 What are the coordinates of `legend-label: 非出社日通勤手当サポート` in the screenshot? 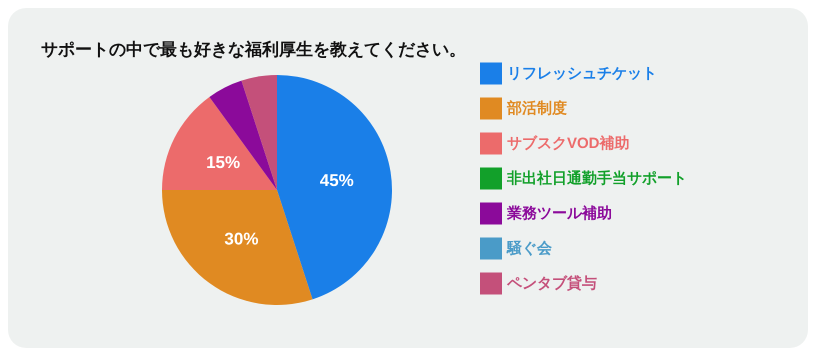 It's located at (596, 178).